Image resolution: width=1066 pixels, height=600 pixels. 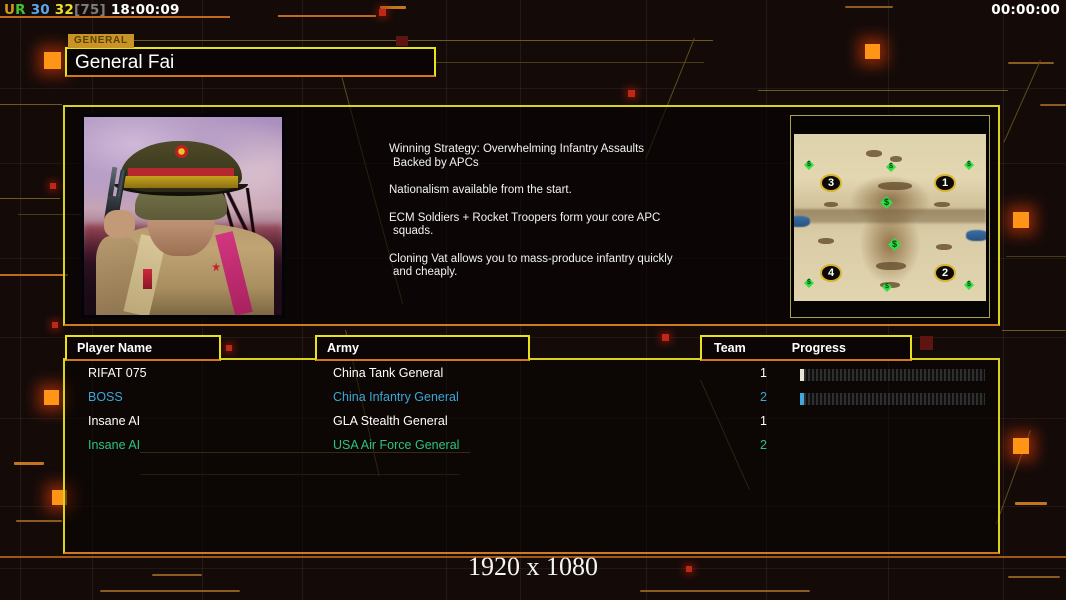 What do you see at coordinates (945, 183) in the screenshot?
I see `minimap-start-position: 1` at bounding box center [945, 183].